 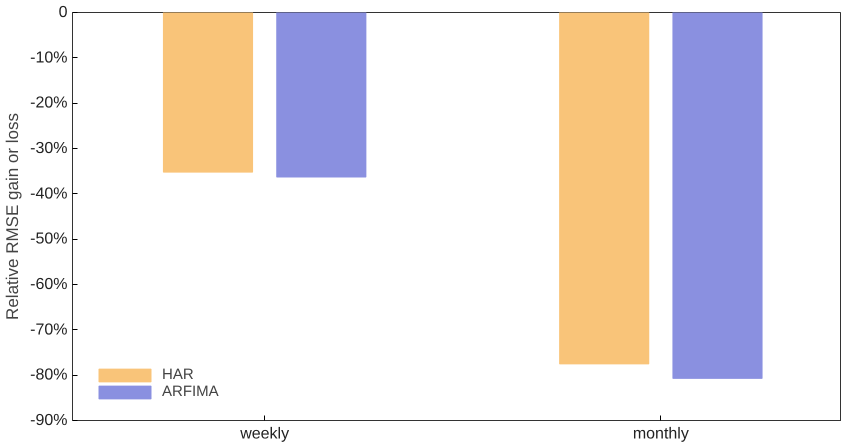 What do you see at coordinates (190, 391) in the screenshot?
I see `legend-label: ARFIMA` at bounding box center [190, 391].